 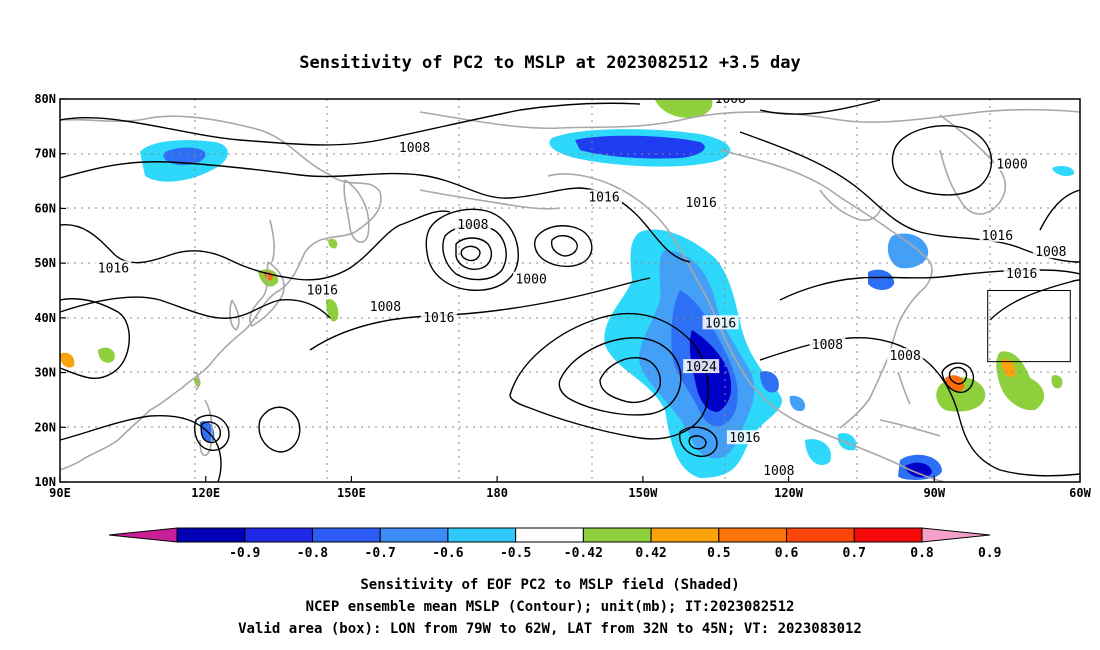 What do you see at coordinates (45, 427) in the screenshot?
I see `y-tick-label: 20N` at bounding box center [45, 427].